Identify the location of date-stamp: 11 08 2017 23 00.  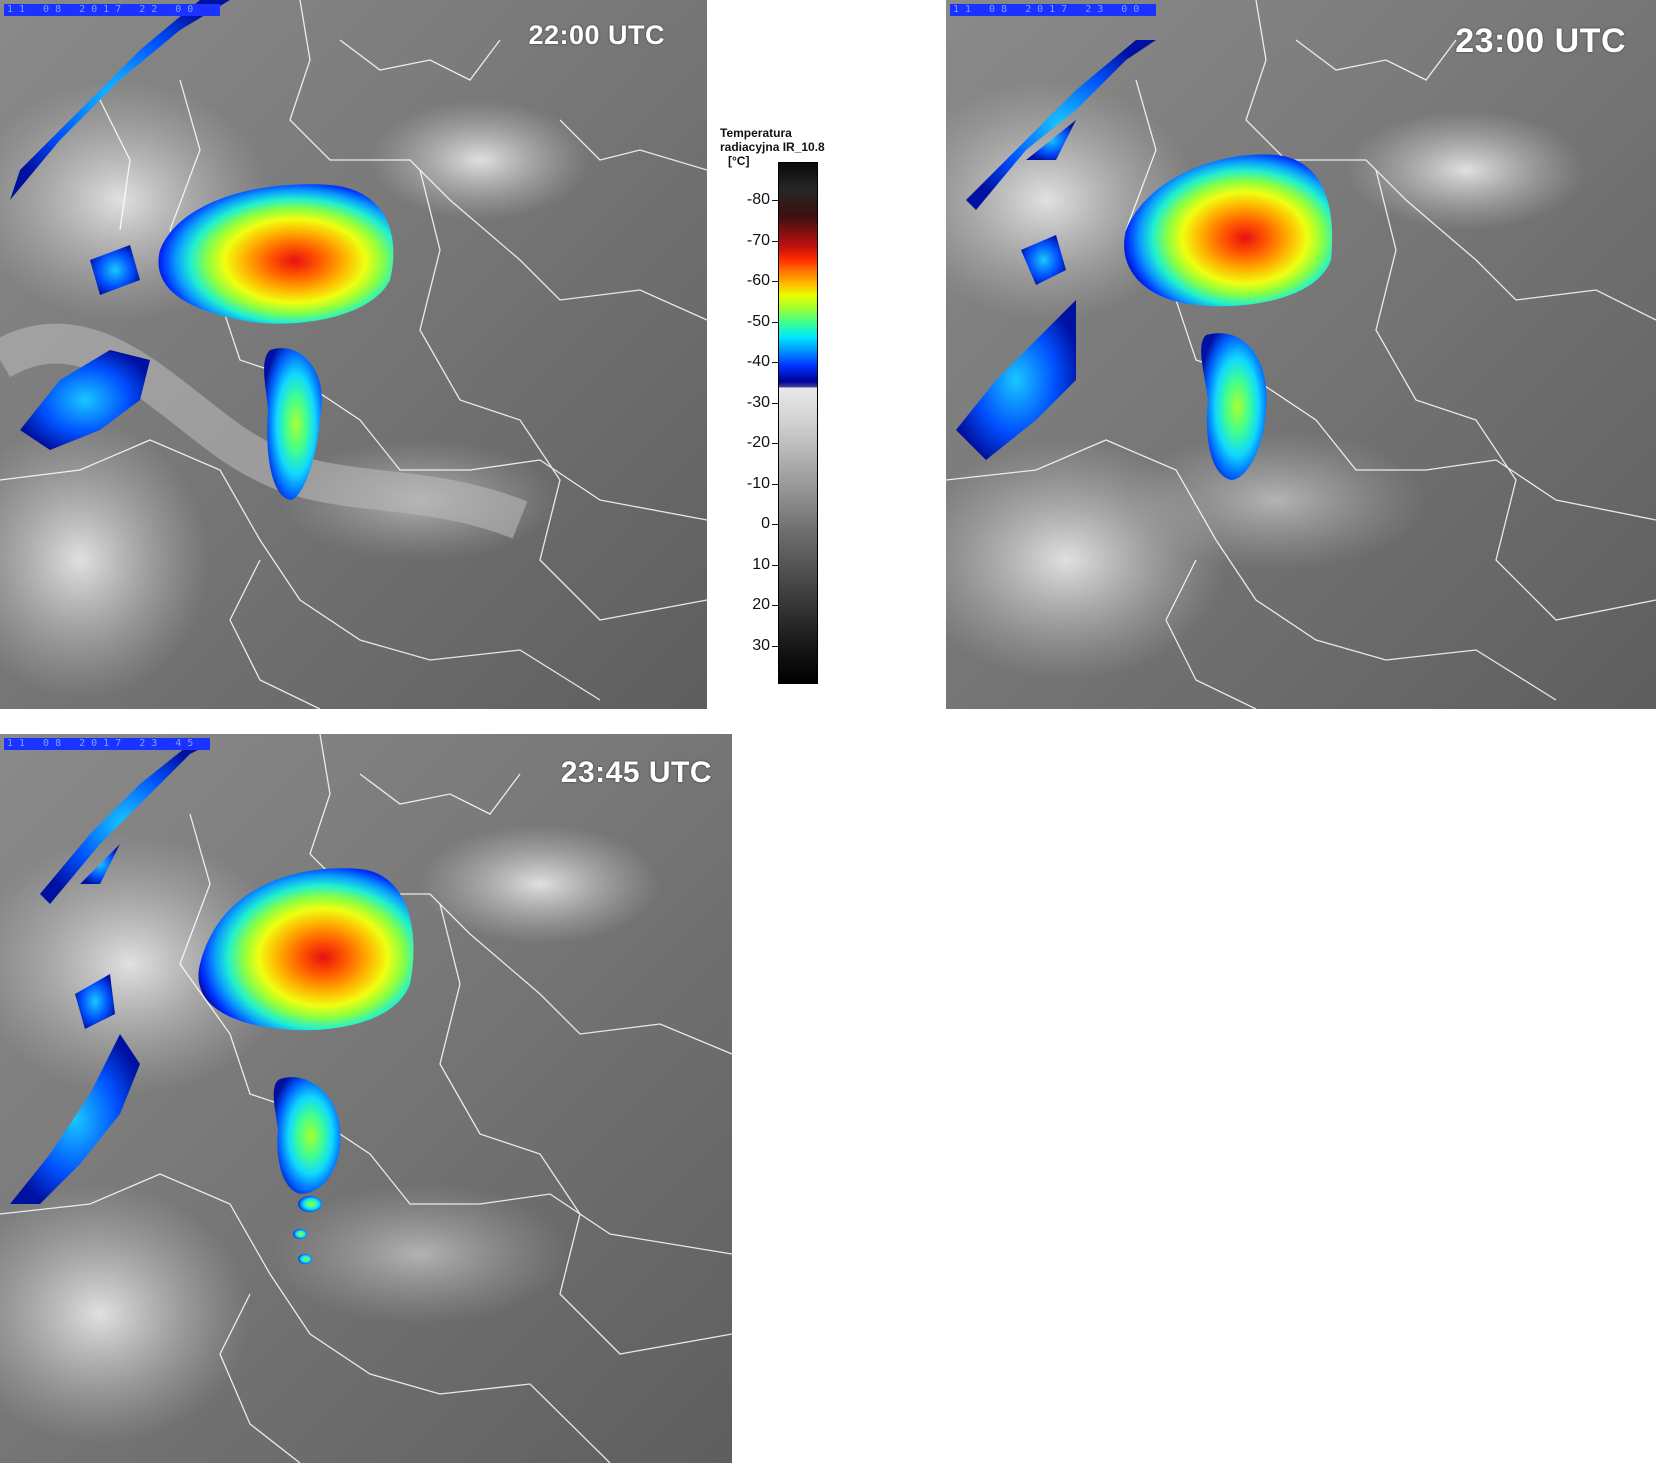
(1053, 10).